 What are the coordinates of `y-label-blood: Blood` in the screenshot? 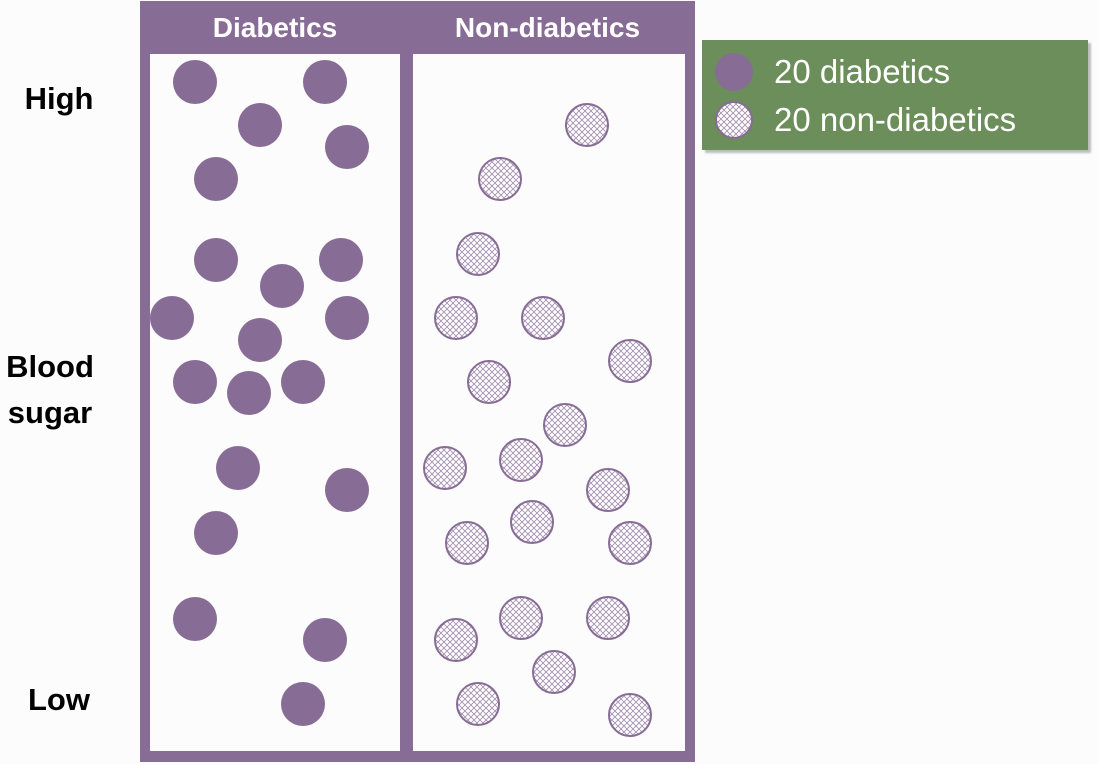 It's located at (50, 366).